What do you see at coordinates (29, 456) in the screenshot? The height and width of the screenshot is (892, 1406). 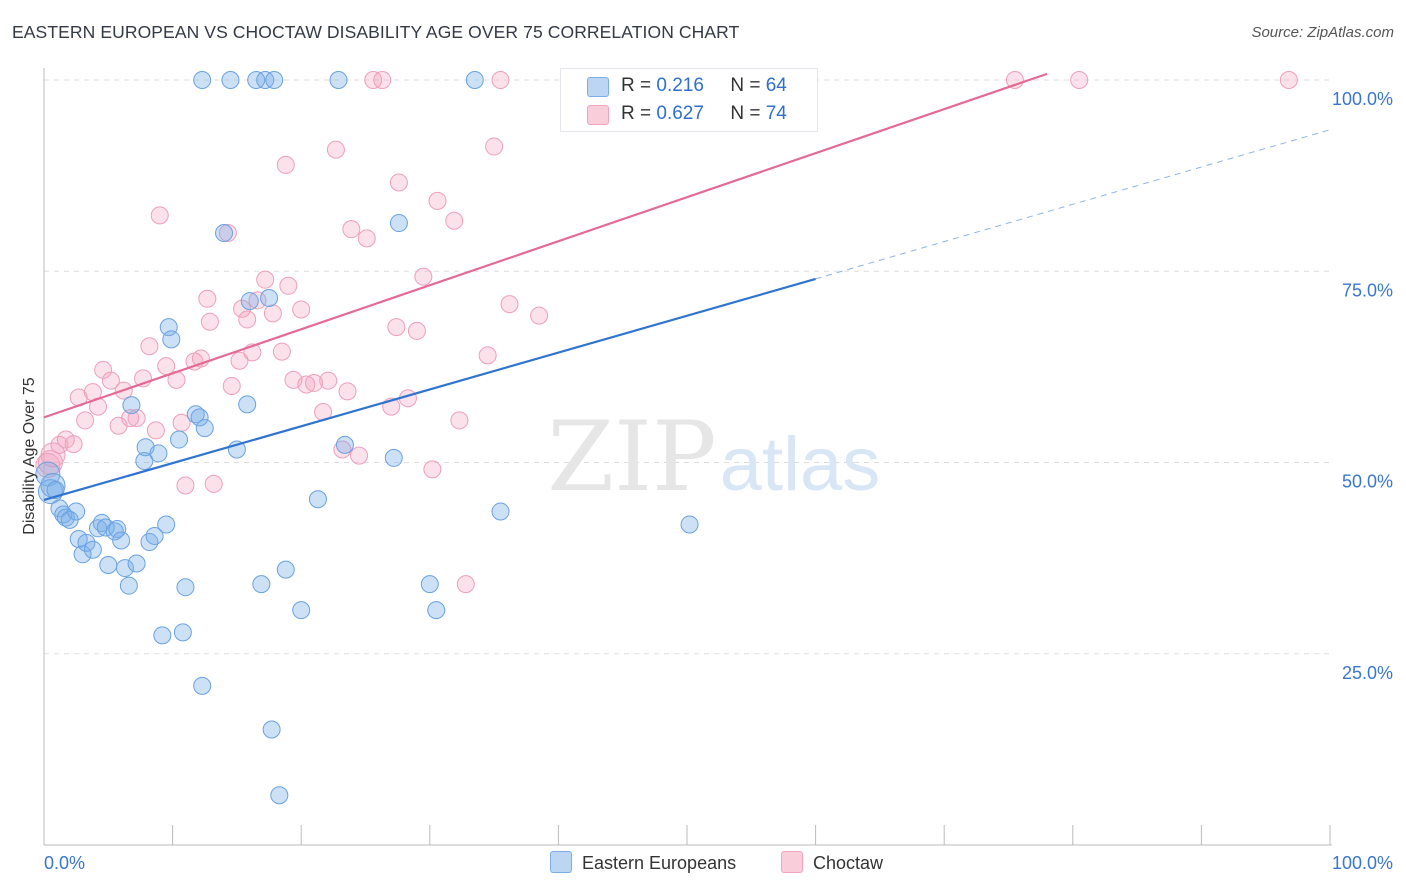 I see `y-axis-label: Disability Age Over 75` at bounding box center [29, 456].